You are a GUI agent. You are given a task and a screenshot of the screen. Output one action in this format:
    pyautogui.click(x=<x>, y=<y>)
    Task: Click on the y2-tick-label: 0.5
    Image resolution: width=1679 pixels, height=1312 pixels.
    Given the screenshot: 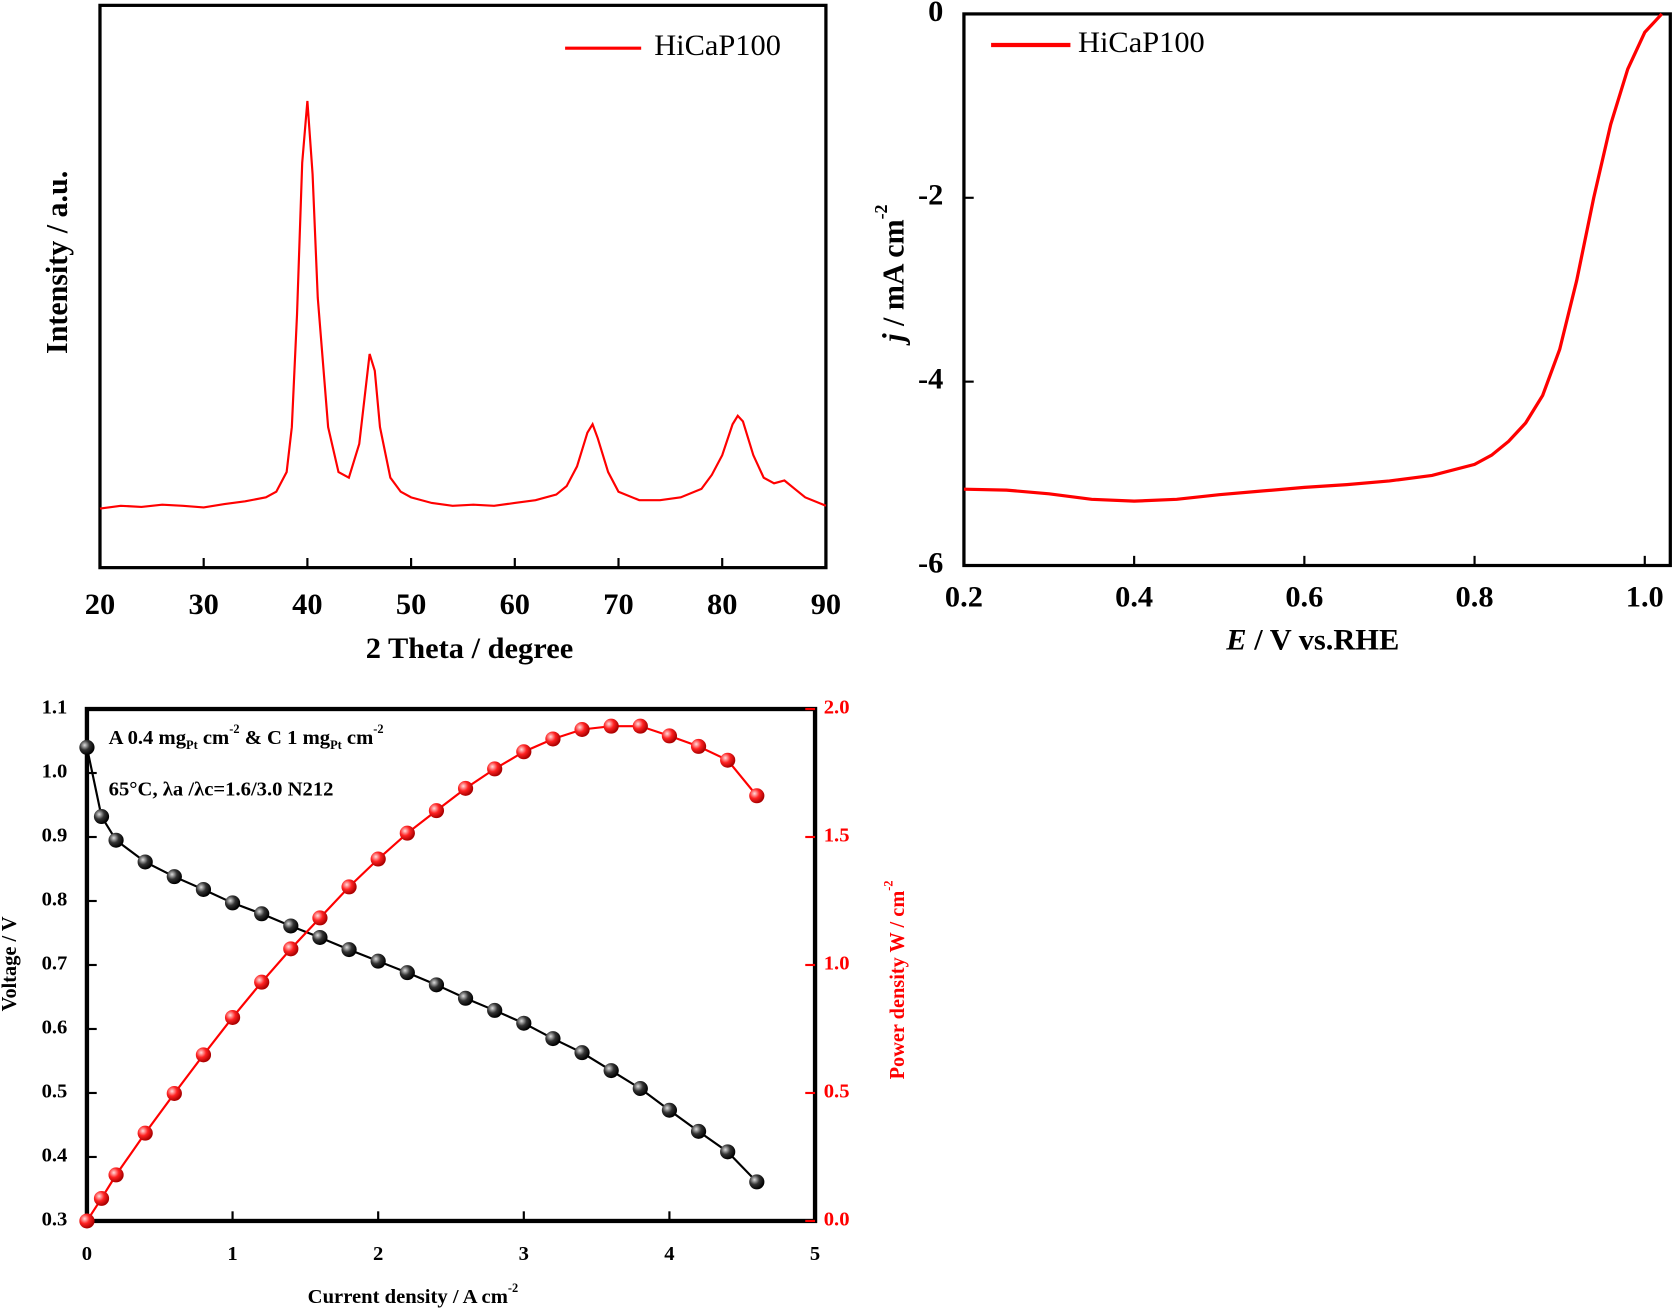 What is the action you would take?
    pyautogui.click(x=837, y=1092)
    